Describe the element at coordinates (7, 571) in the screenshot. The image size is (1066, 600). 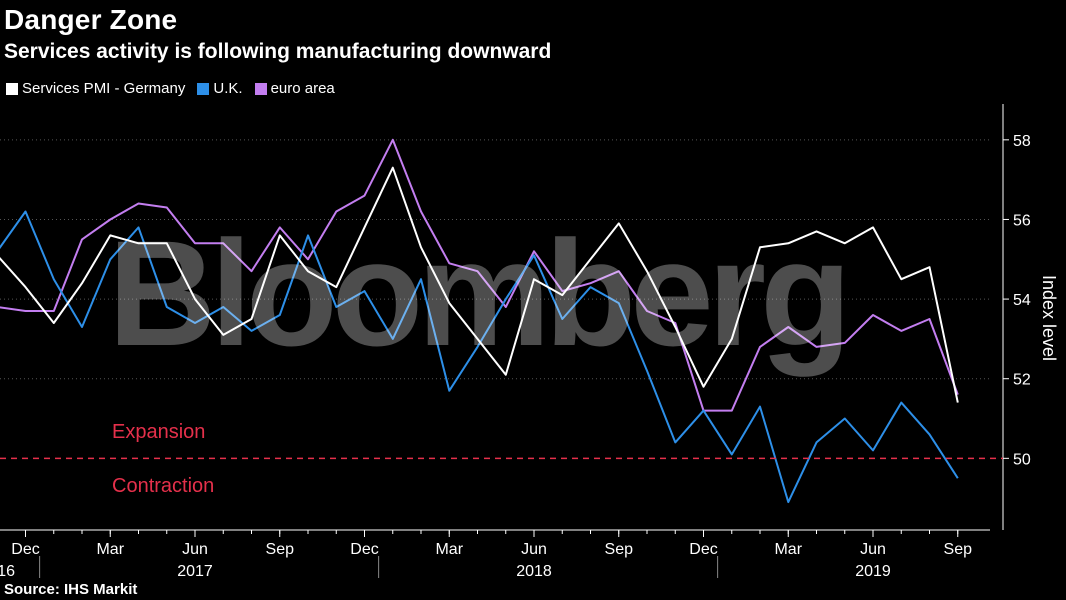
I see `year-label: 2016` at that location.